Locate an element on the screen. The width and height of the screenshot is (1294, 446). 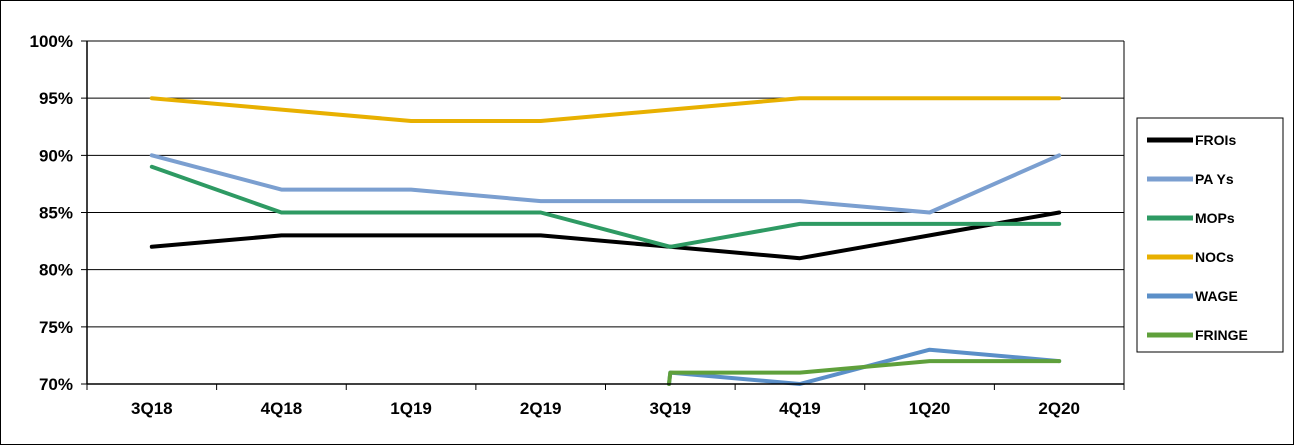
legend: FROIs PA Ys MOPs NOCs WAGE FRINGE is located at coordinates (1210, 235).